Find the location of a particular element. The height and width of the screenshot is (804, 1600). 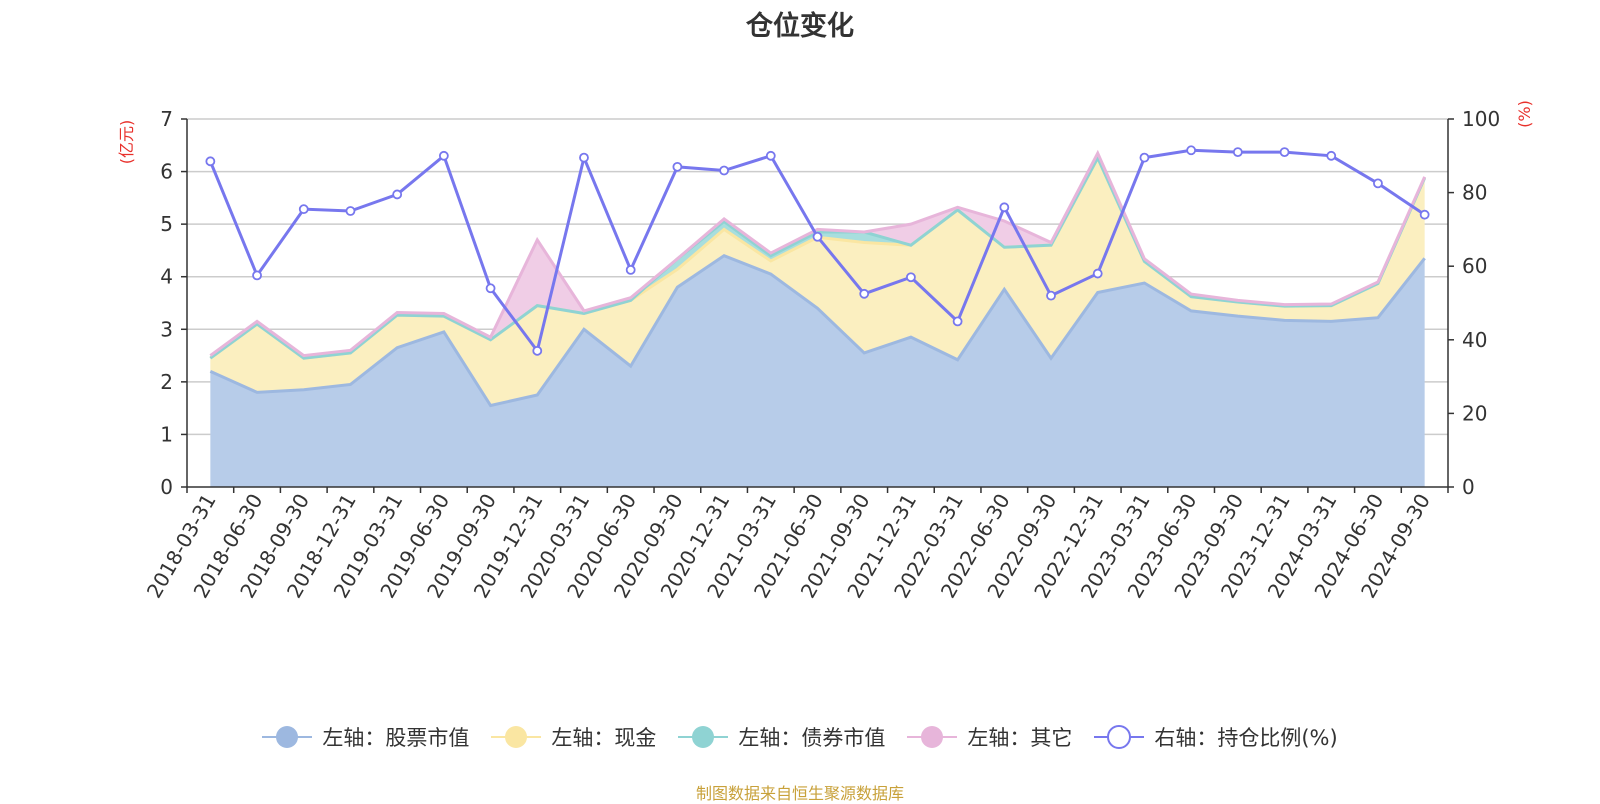

right-tick-label: 0 is located at coordinates (1468, 487).